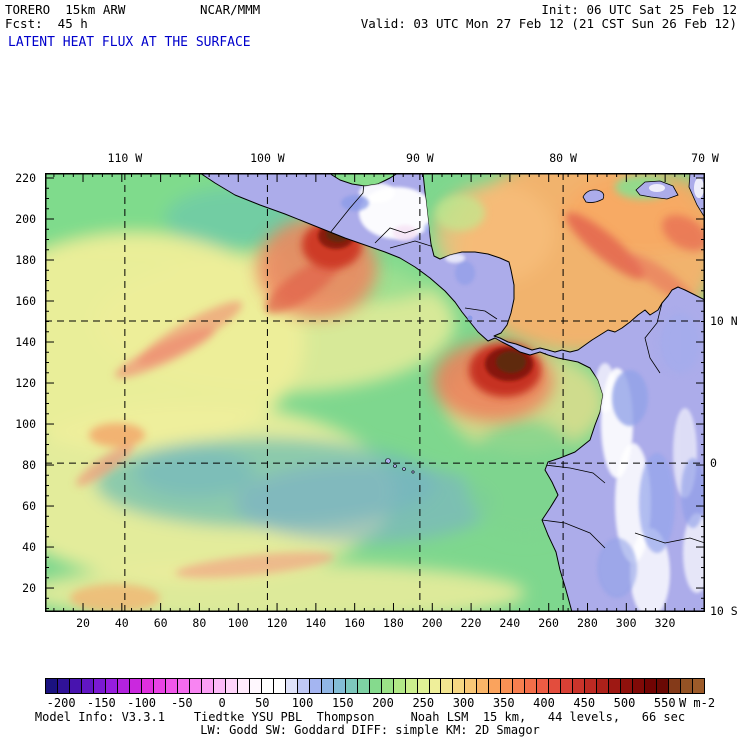 The width and height of the screenshot is (740, 740). I want to click on colorbar-tick: 300, so click(463, 703).